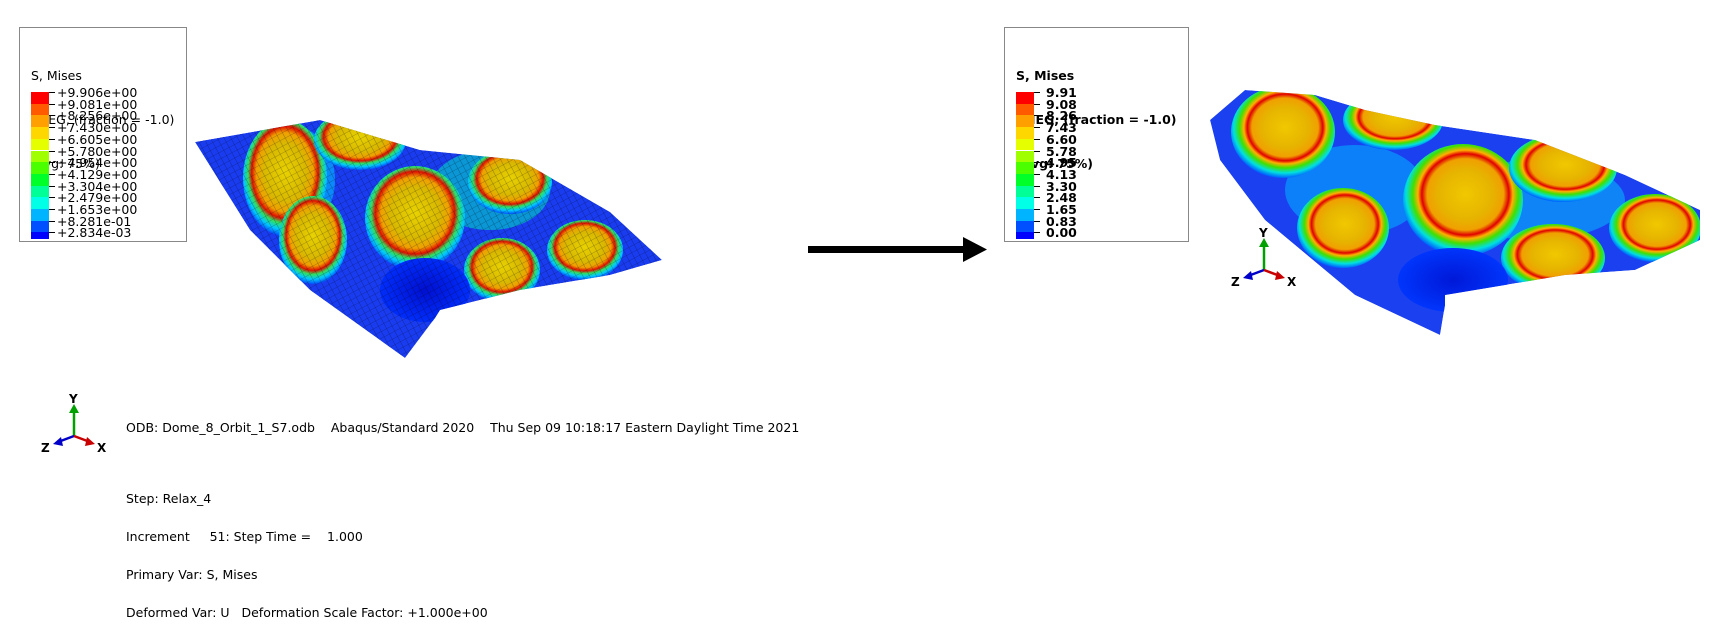 The image size is (1712, 632). What do you see at coordinates (1061, 139) in the screenshot?
I see `right-legend-value: 6.60` at bounding box center [1061, 139].